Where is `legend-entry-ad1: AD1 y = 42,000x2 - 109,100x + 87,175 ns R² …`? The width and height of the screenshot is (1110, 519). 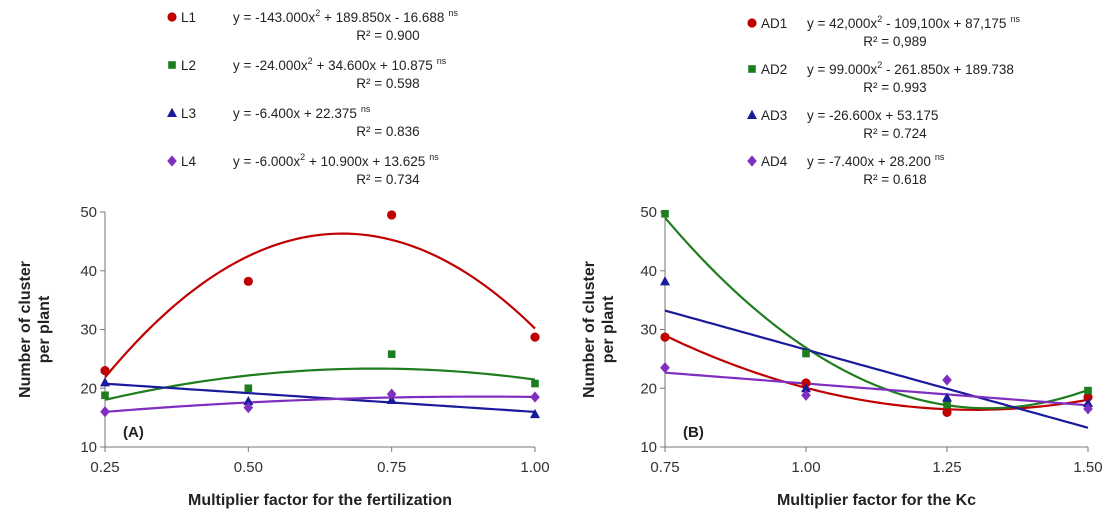
legend-entry-ad1: AD1 y = 42,000x2 - 109,100x + 87,175 ns R² … is located at coordinates (883, 31).